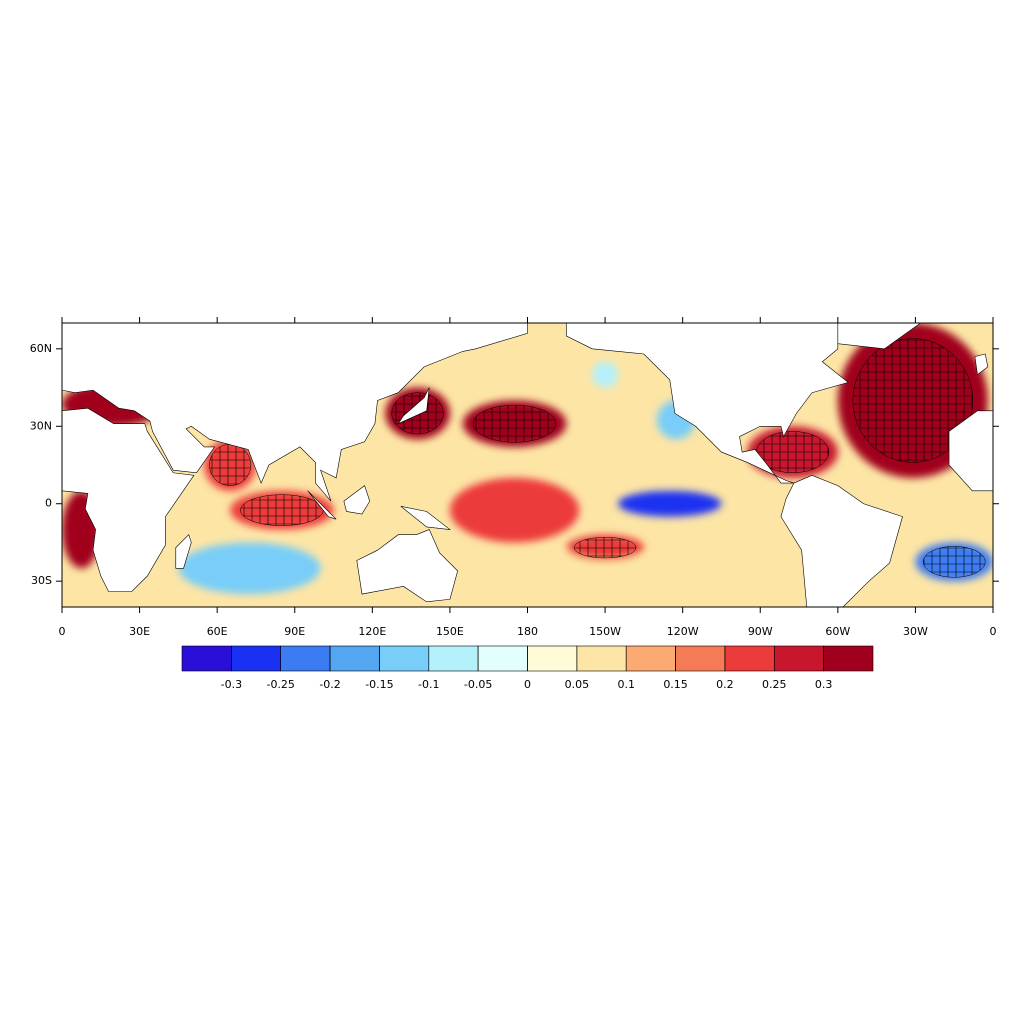 The width and height of the screenshot is (1024, 1028). What do you see at coordinates (824, 684) in the screenshot?
I see `colorbar-label: 0.3` at bounding box center [824, 684].